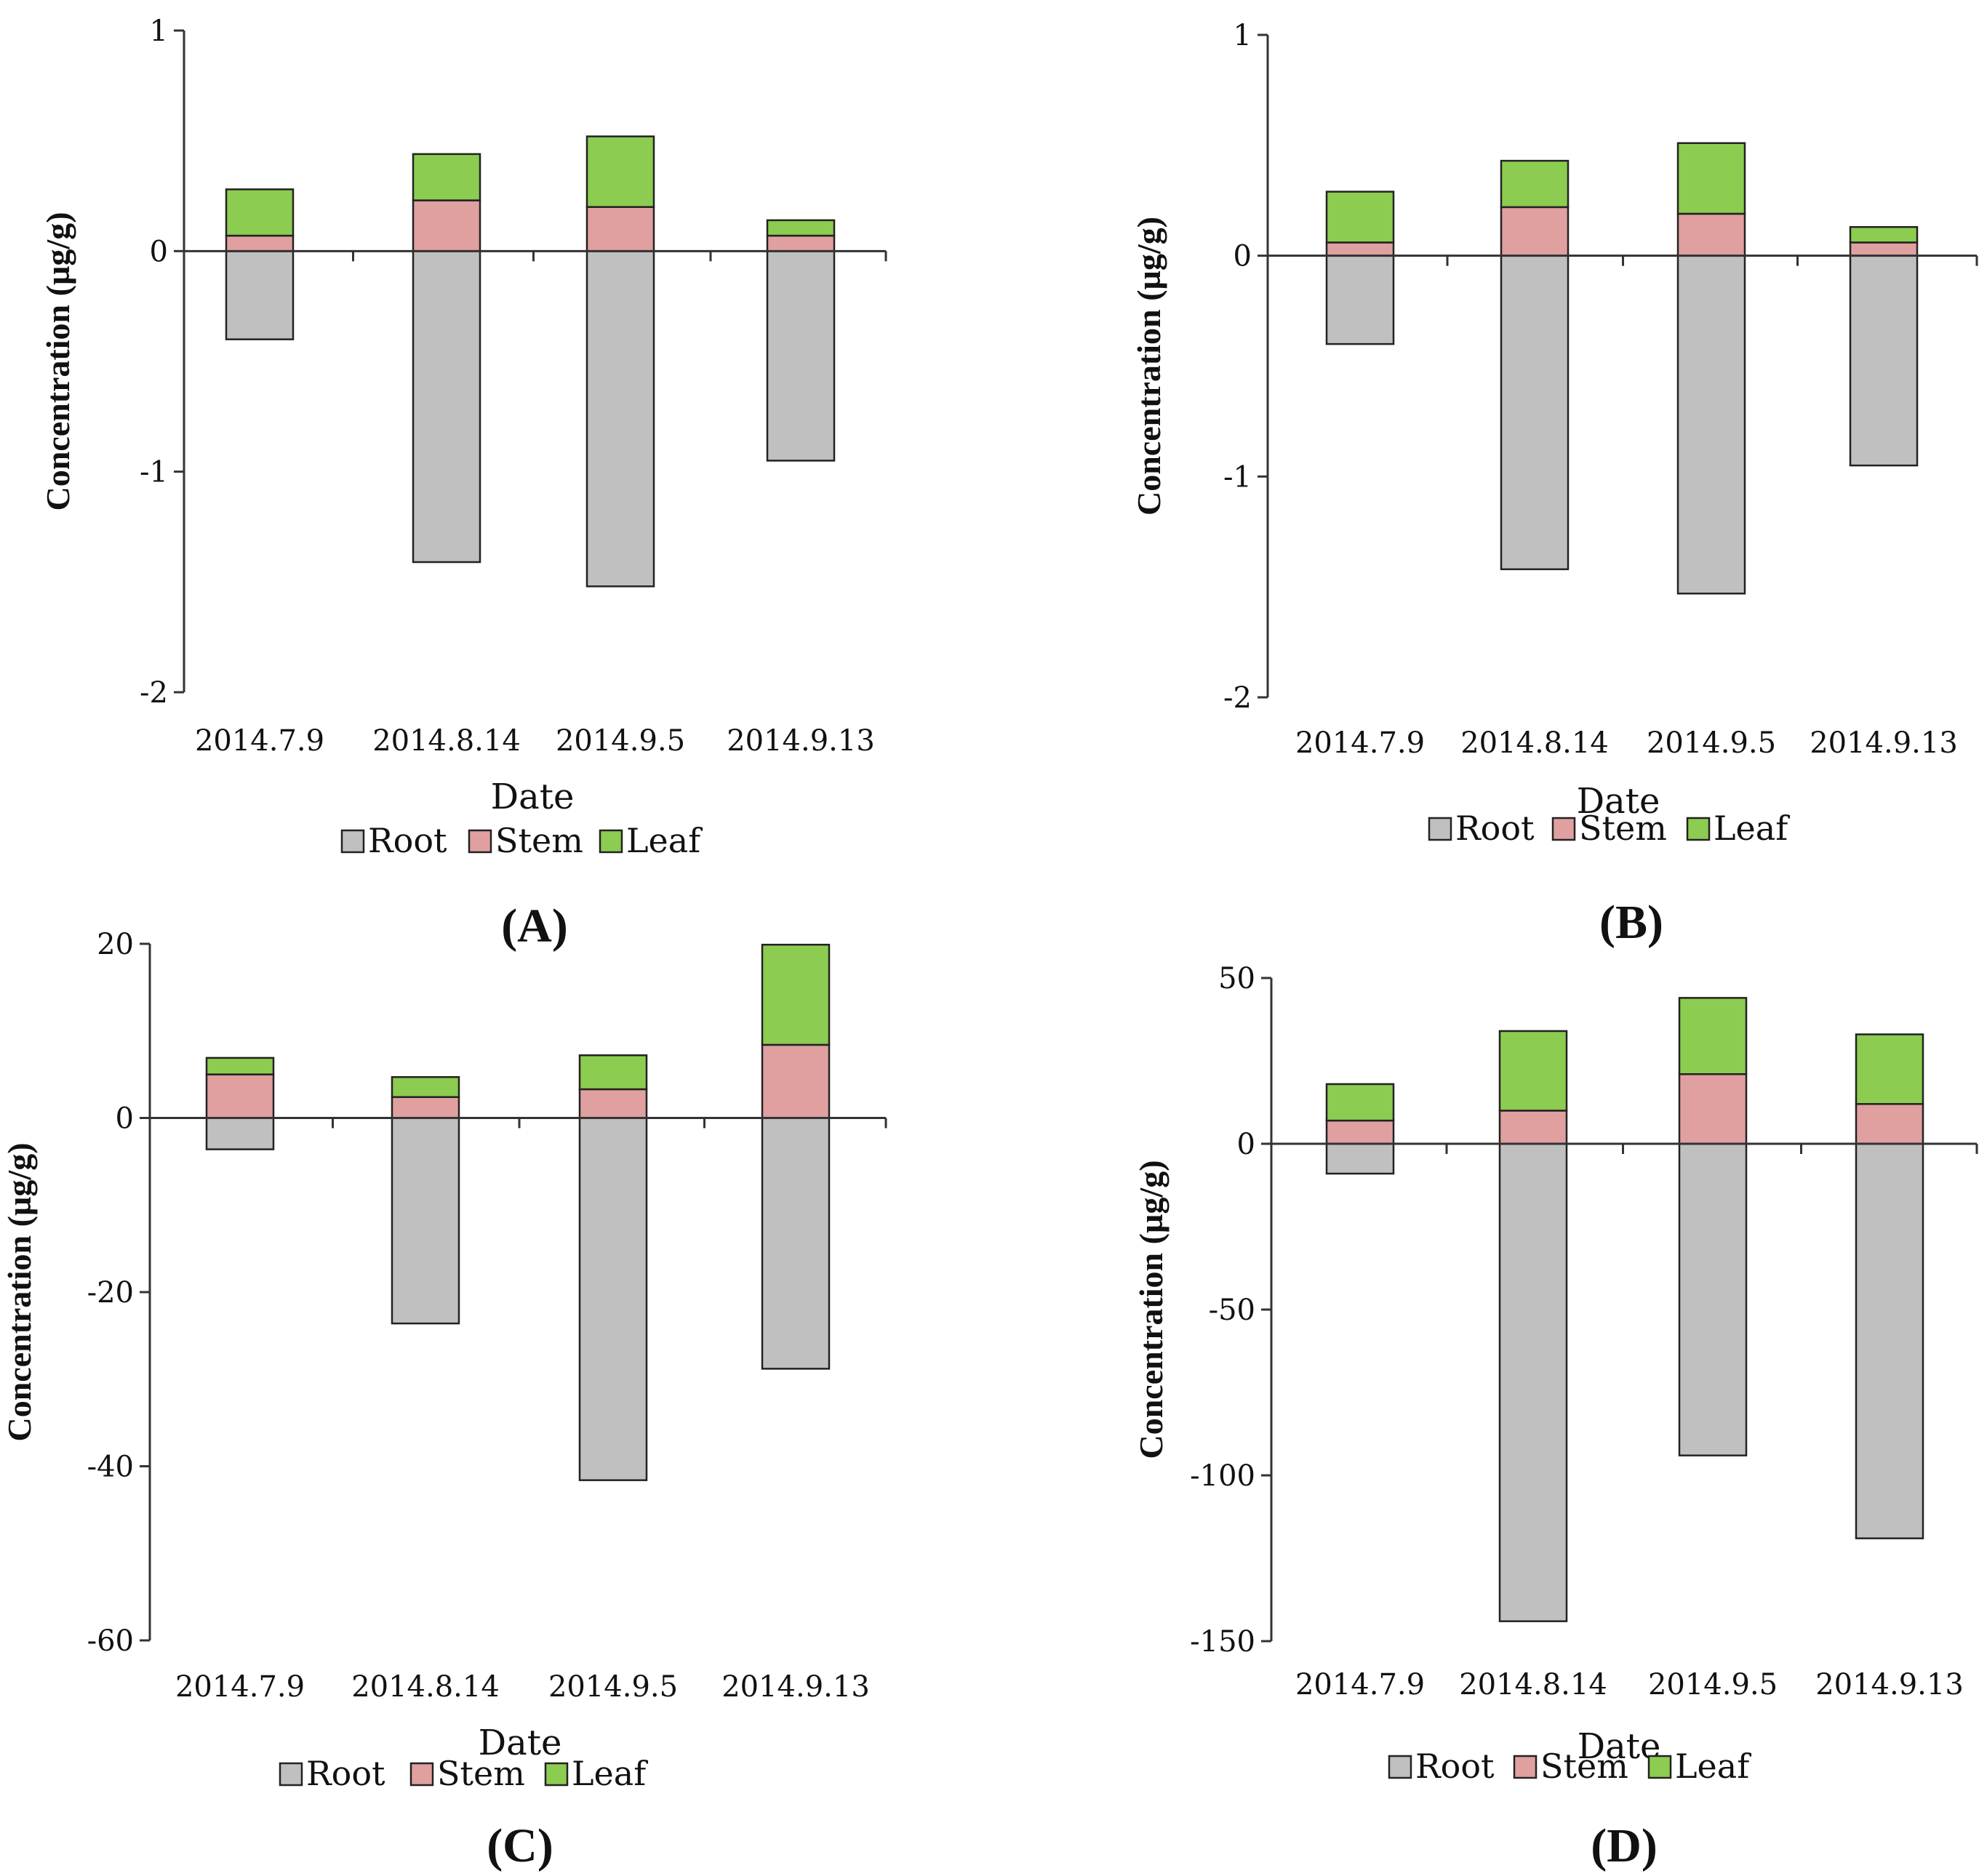  Describe the element at coordinates (1237, 698) in the screenshot. I see `y-tick-label: -2` at that location.